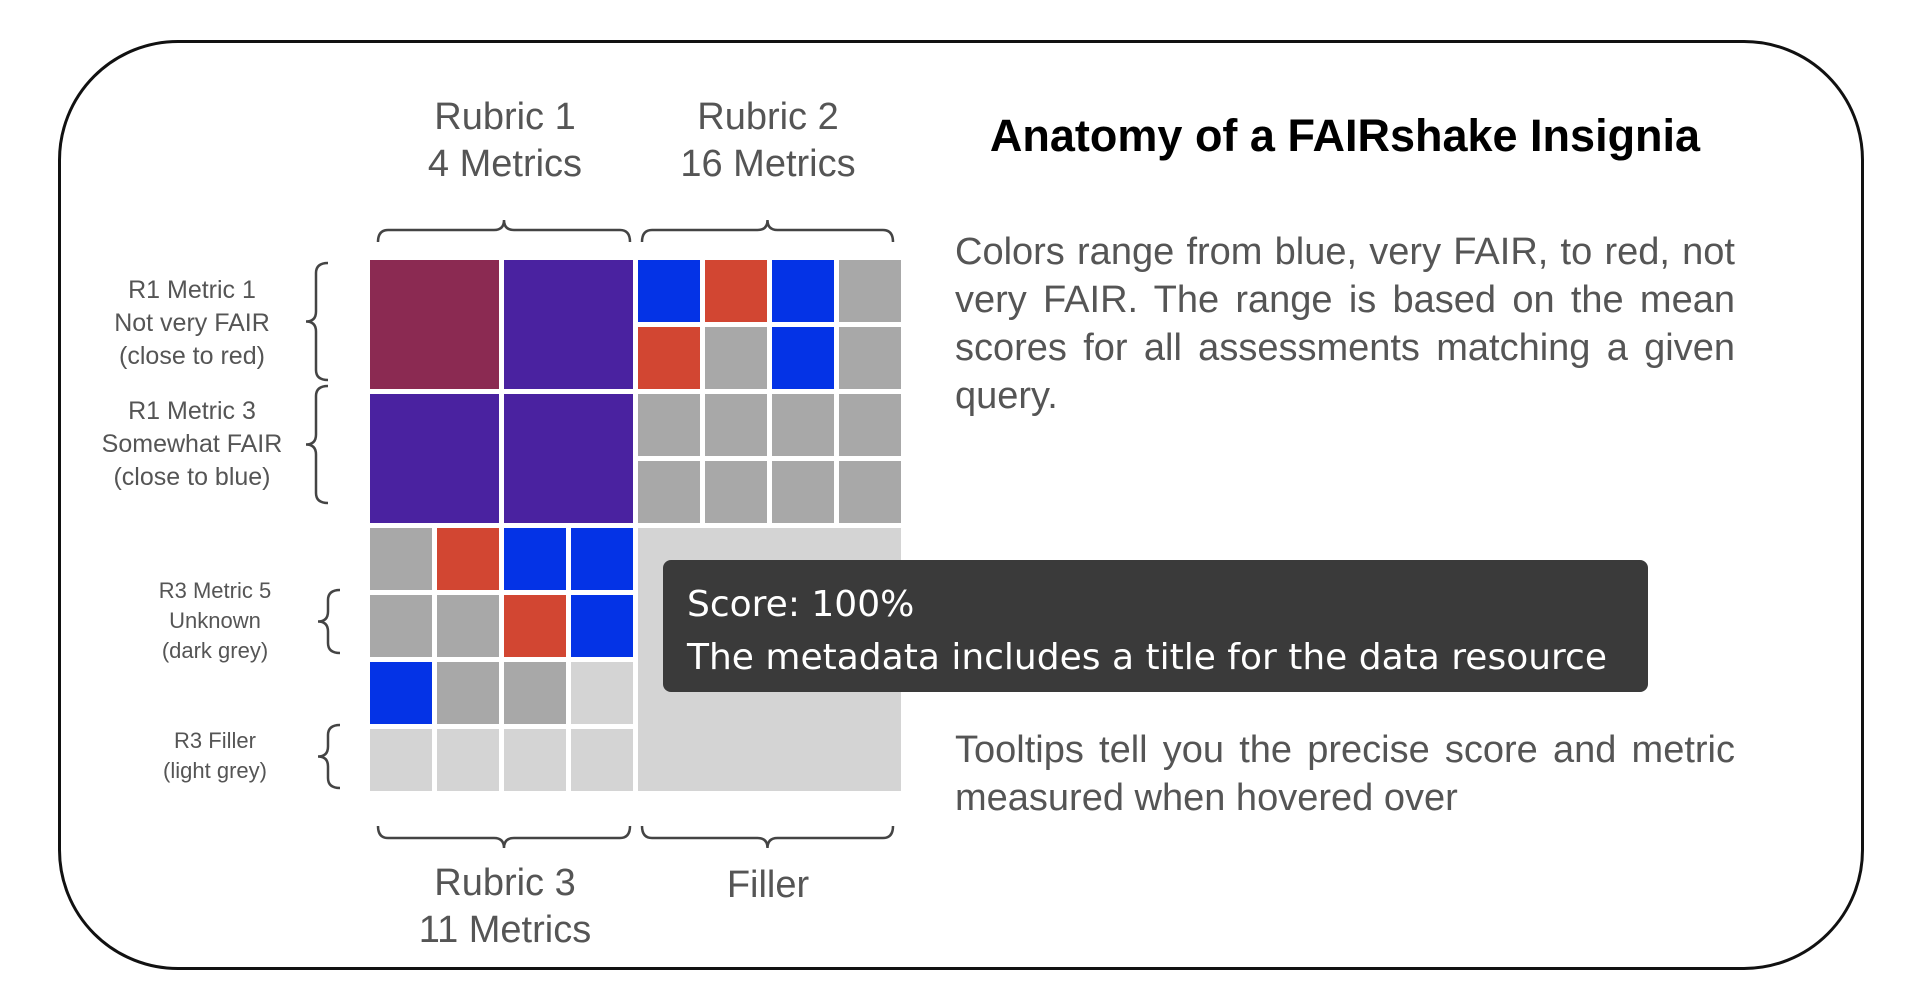 The width and height of the screenshot is (1928, 1008). Describe the element at coordinates (329, 756) in the screenshot. I see `bracket-r3-filler` at that location.